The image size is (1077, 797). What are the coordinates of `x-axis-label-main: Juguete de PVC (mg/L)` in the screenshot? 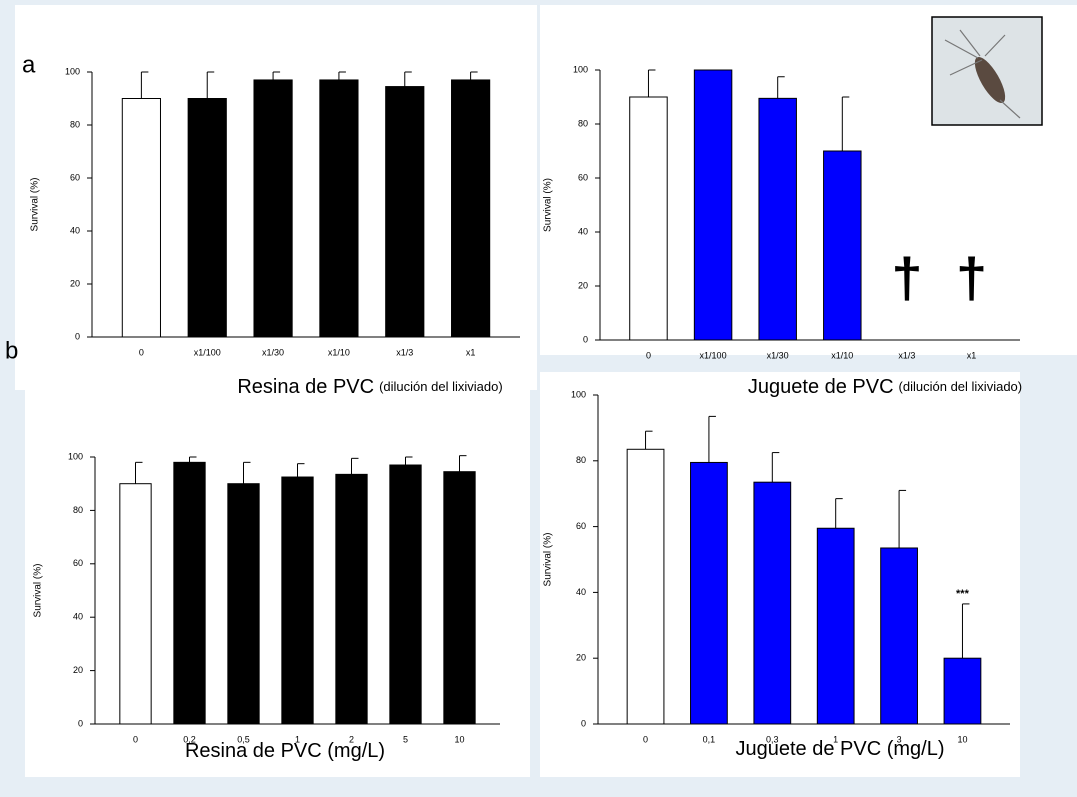 It's located at (840, 749).